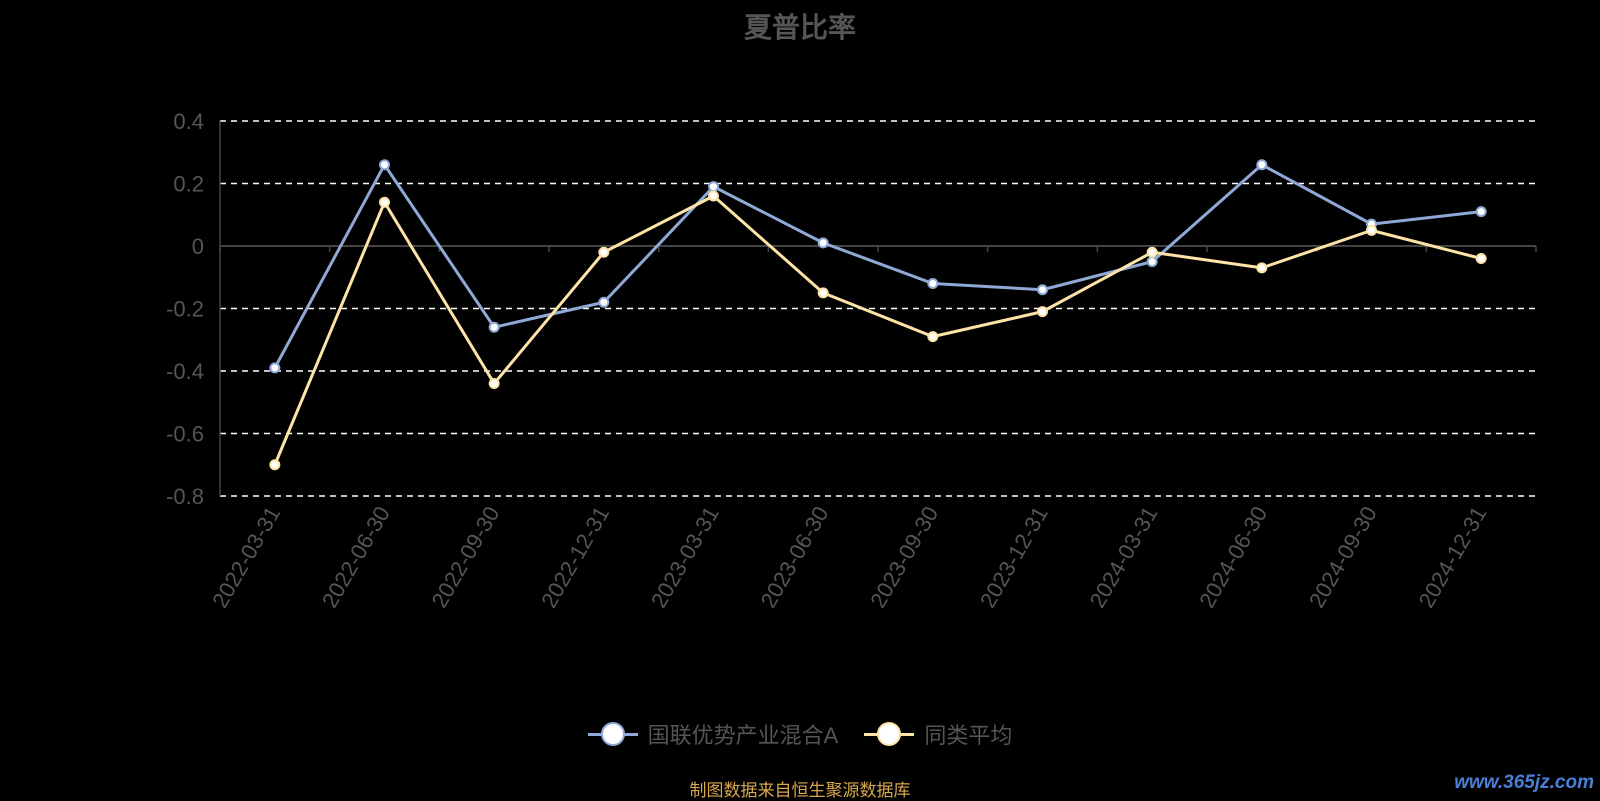 This screenshot has height=801, width=1600. Describe the element at coordinates (743, 735) in the screenshot. I see `legend-fund-label: 国联优势产业混合A` at that location.